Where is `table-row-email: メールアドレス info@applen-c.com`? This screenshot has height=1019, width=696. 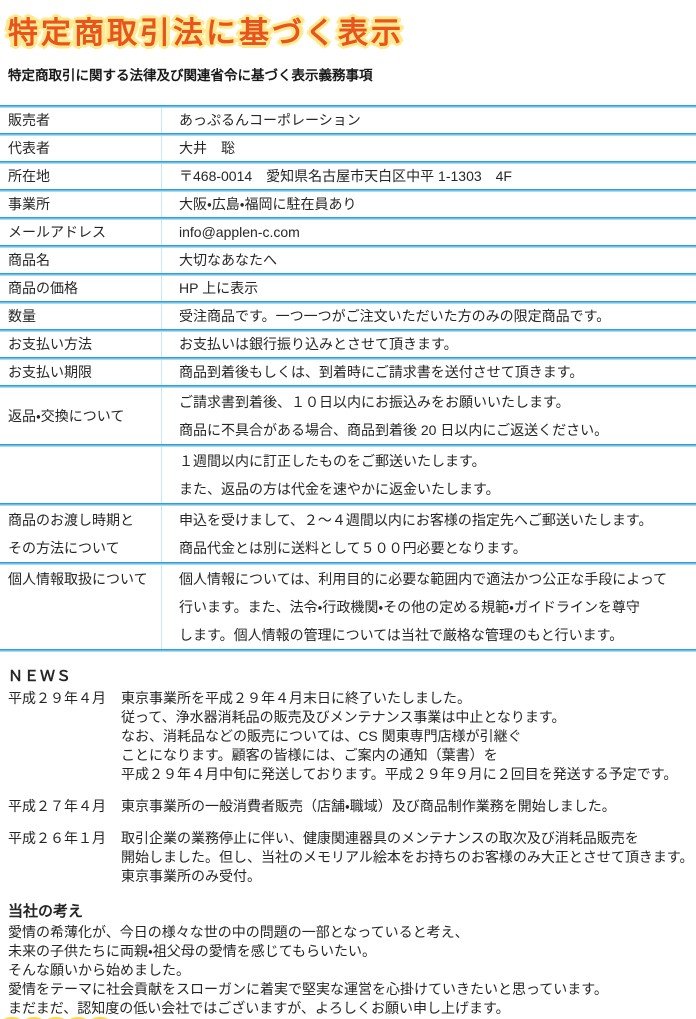
table-row-email: メールアドレス info@applen-c.com is located at coordinates (348, 232).